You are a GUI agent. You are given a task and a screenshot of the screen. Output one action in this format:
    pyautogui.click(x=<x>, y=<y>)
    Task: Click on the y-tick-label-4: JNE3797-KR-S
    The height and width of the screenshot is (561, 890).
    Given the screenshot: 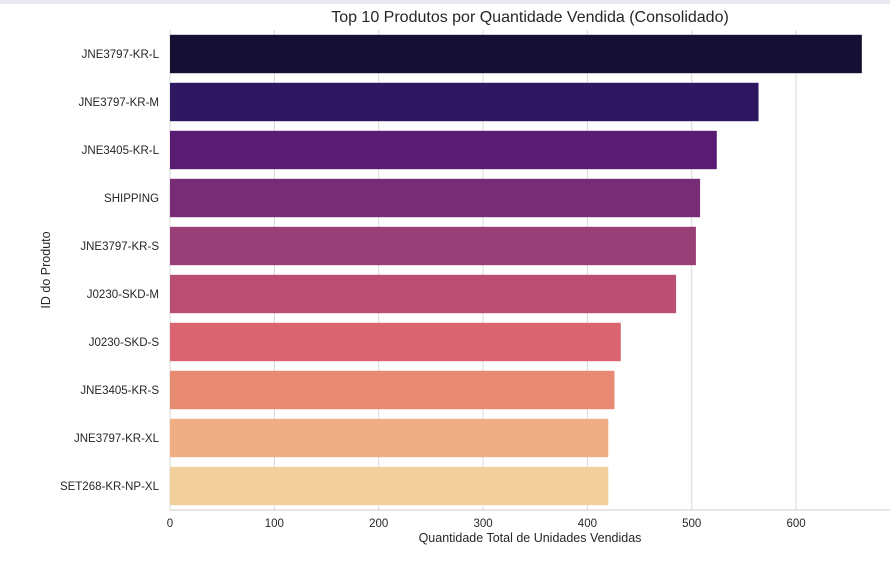 What is the action you would take?
    pyautogui.click(x=119, y=247)
    